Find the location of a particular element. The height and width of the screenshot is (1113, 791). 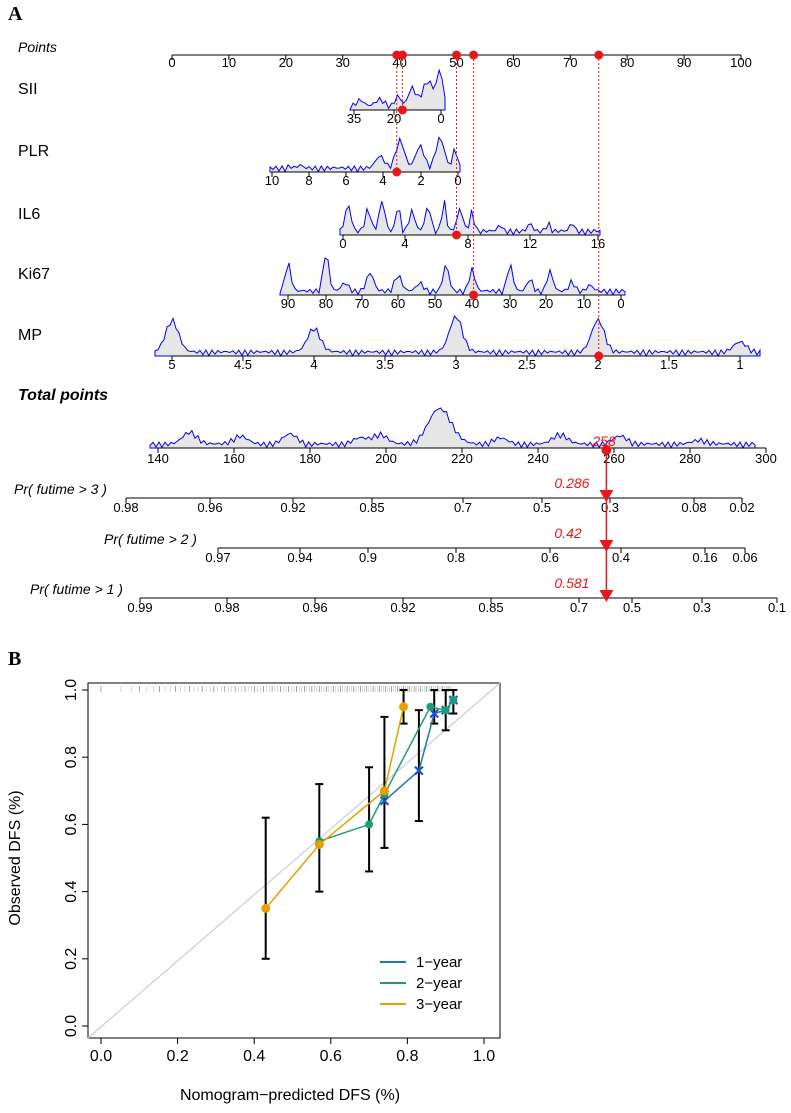

variable-label-mp: MP is located at coordinates (30, 335).